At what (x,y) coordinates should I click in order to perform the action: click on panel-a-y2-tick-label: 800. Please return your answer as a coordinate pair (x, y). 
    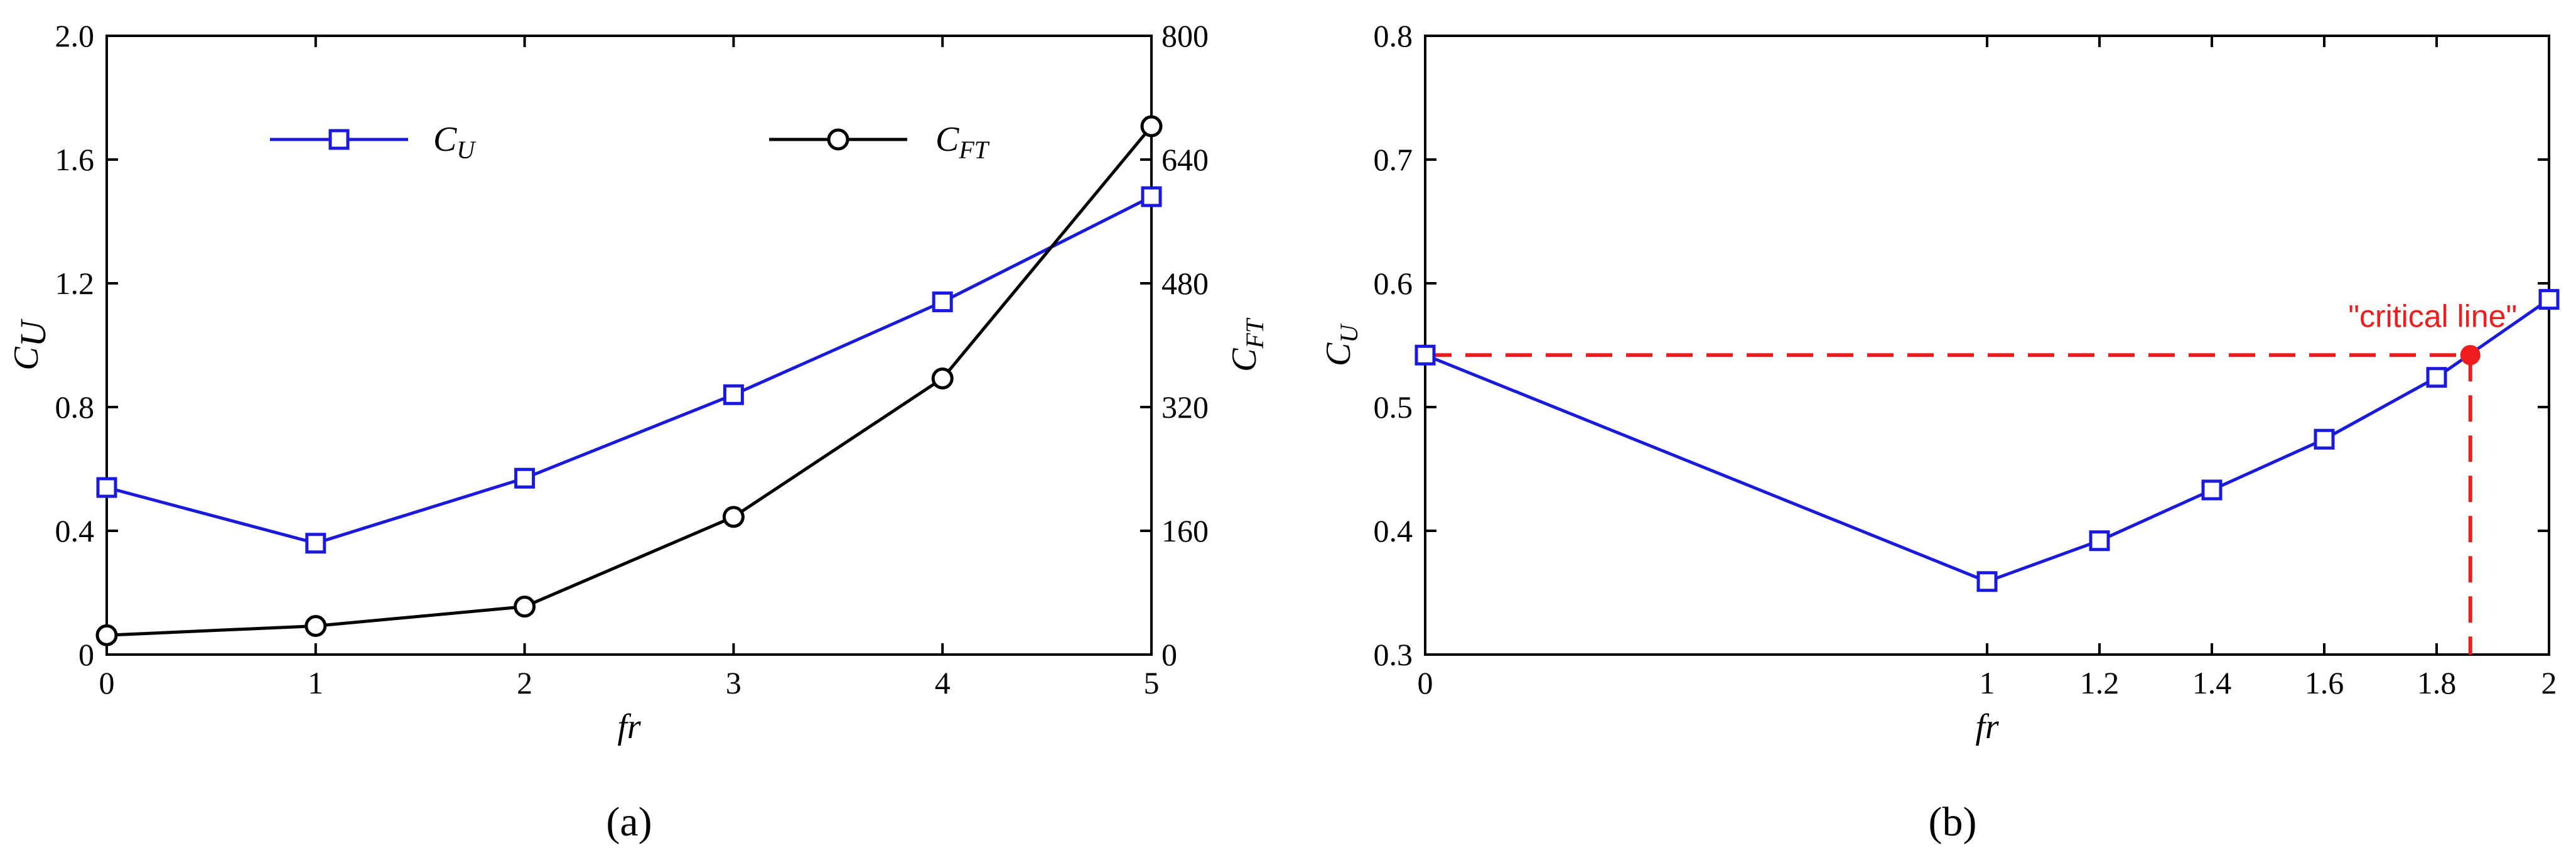
    Looking at the image, I should click on (1185, 35).